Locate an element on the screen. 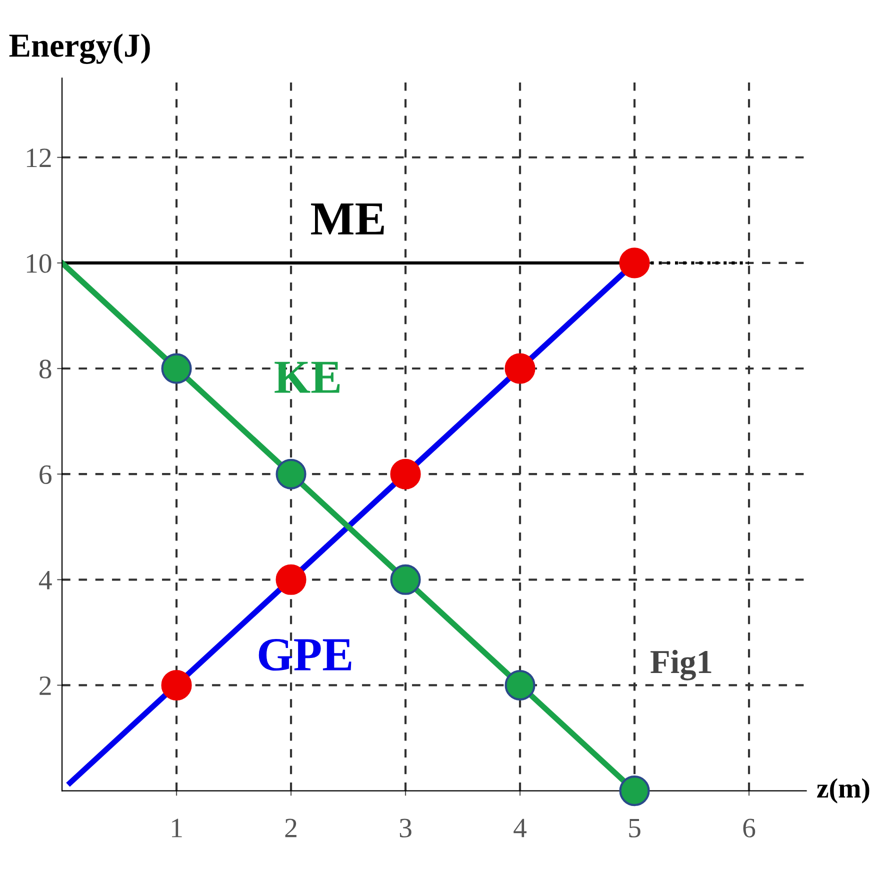  y-tick-label: 12 is located at coordinates (38, 158).